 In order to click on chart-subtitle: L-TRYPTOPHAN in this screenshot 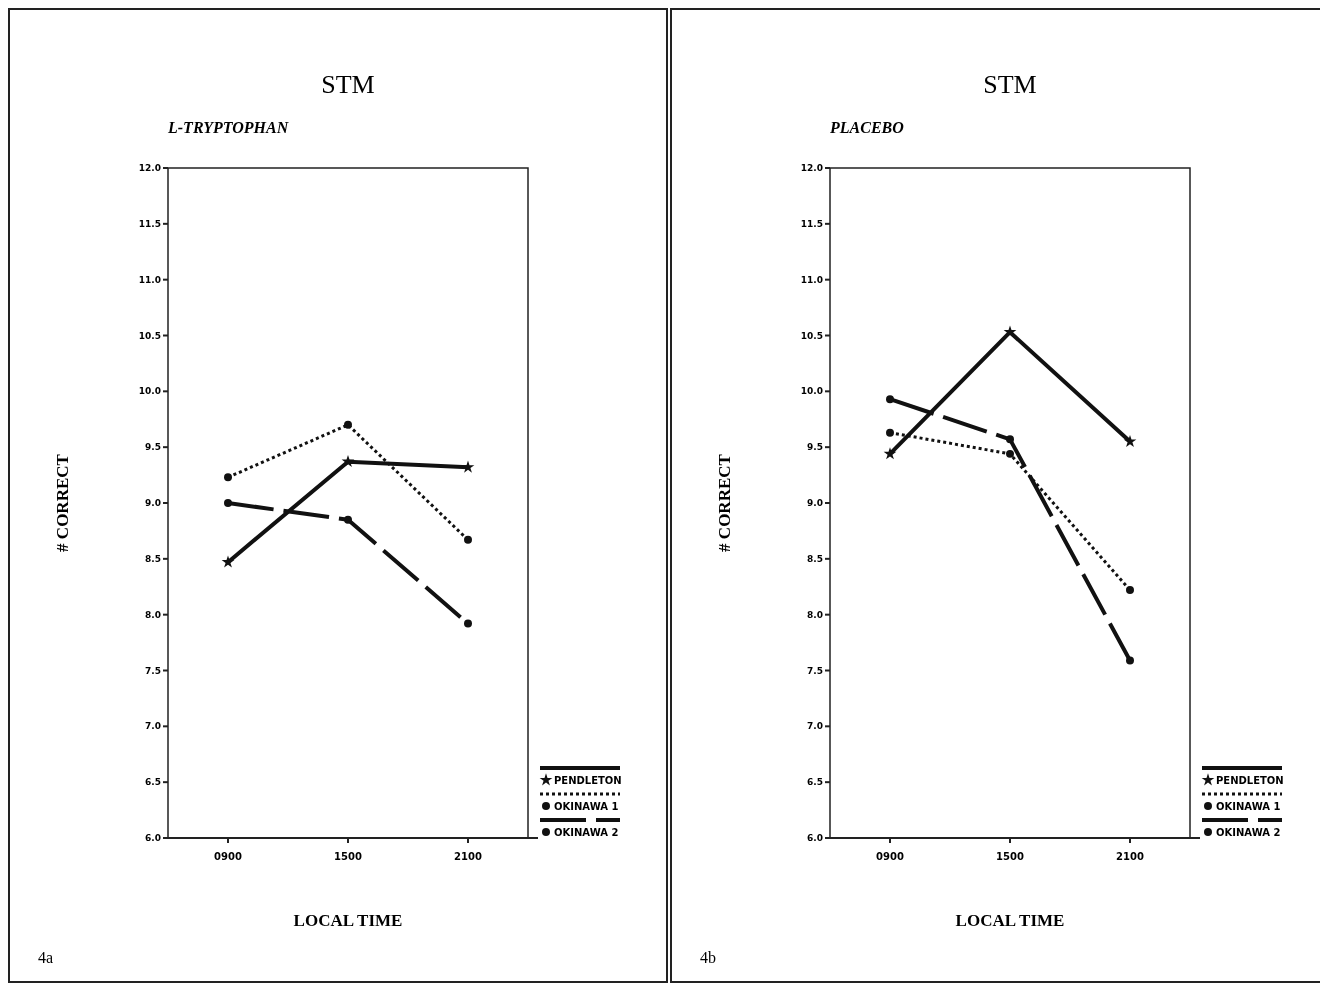, I will do `click(228, 127)`.